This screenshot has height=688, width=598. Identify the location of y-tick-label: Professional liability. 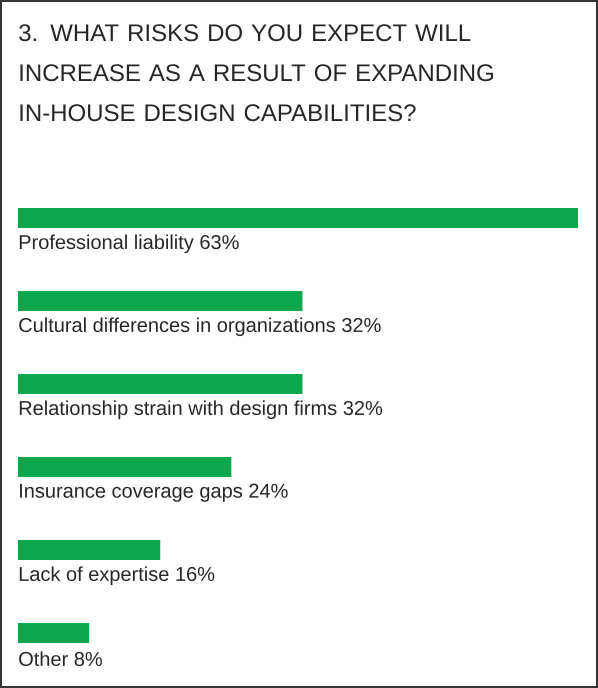
(107, 244).